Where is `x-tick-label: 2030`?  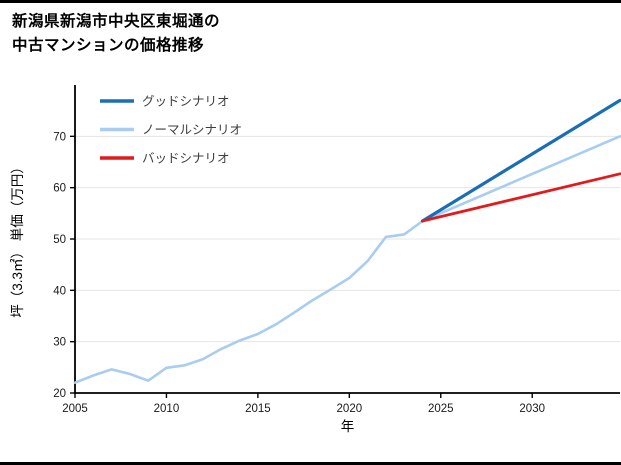 x-tick-label: 2030 is located at coordinates (532, 409).